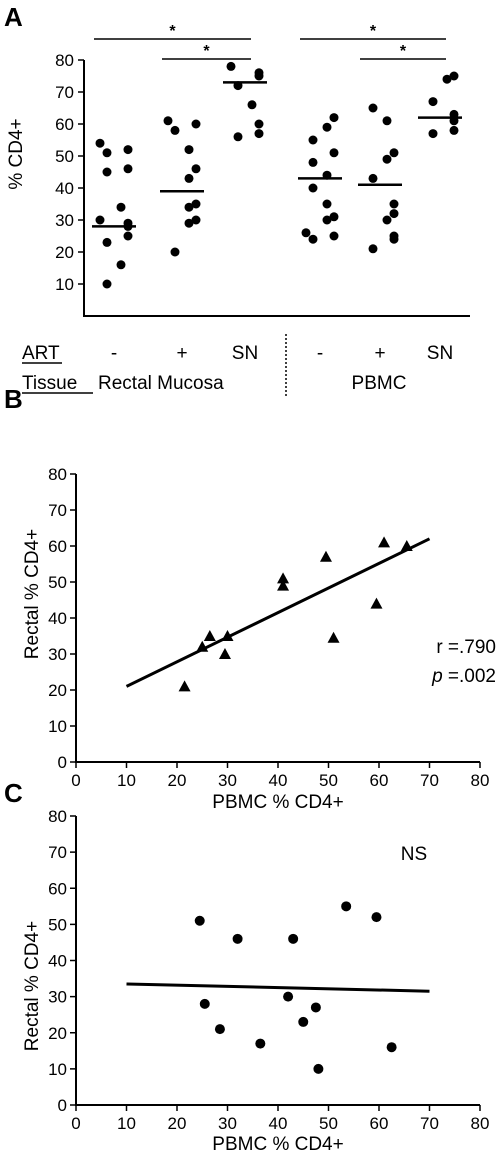 This screenshot has width=498, height=1162. Describe the element at coordinates (62, 762) in the screenshot. I see `y-tick-label: 0` at that location.